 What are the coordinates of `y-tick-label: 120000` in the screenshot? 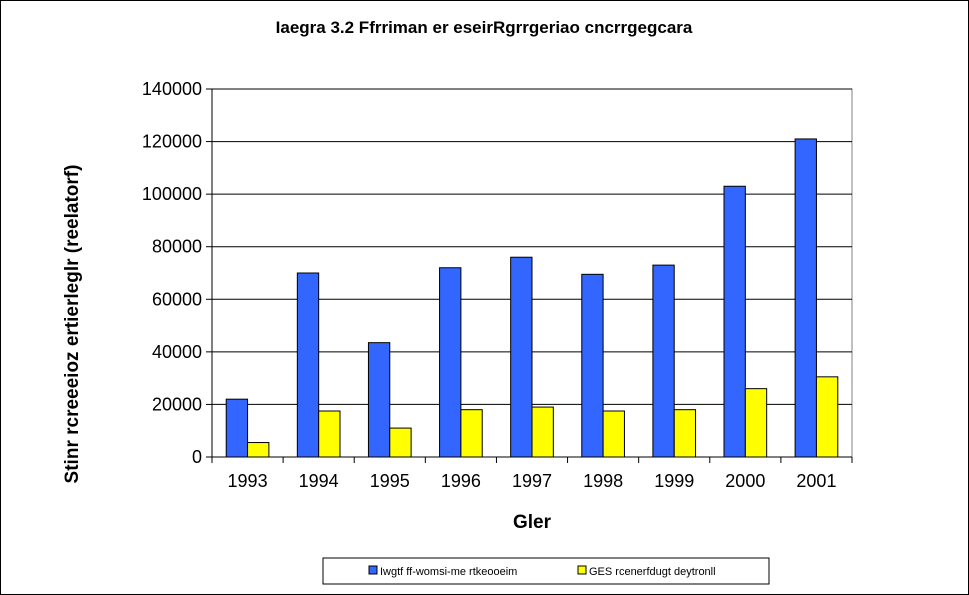 It's located at (172, 142).